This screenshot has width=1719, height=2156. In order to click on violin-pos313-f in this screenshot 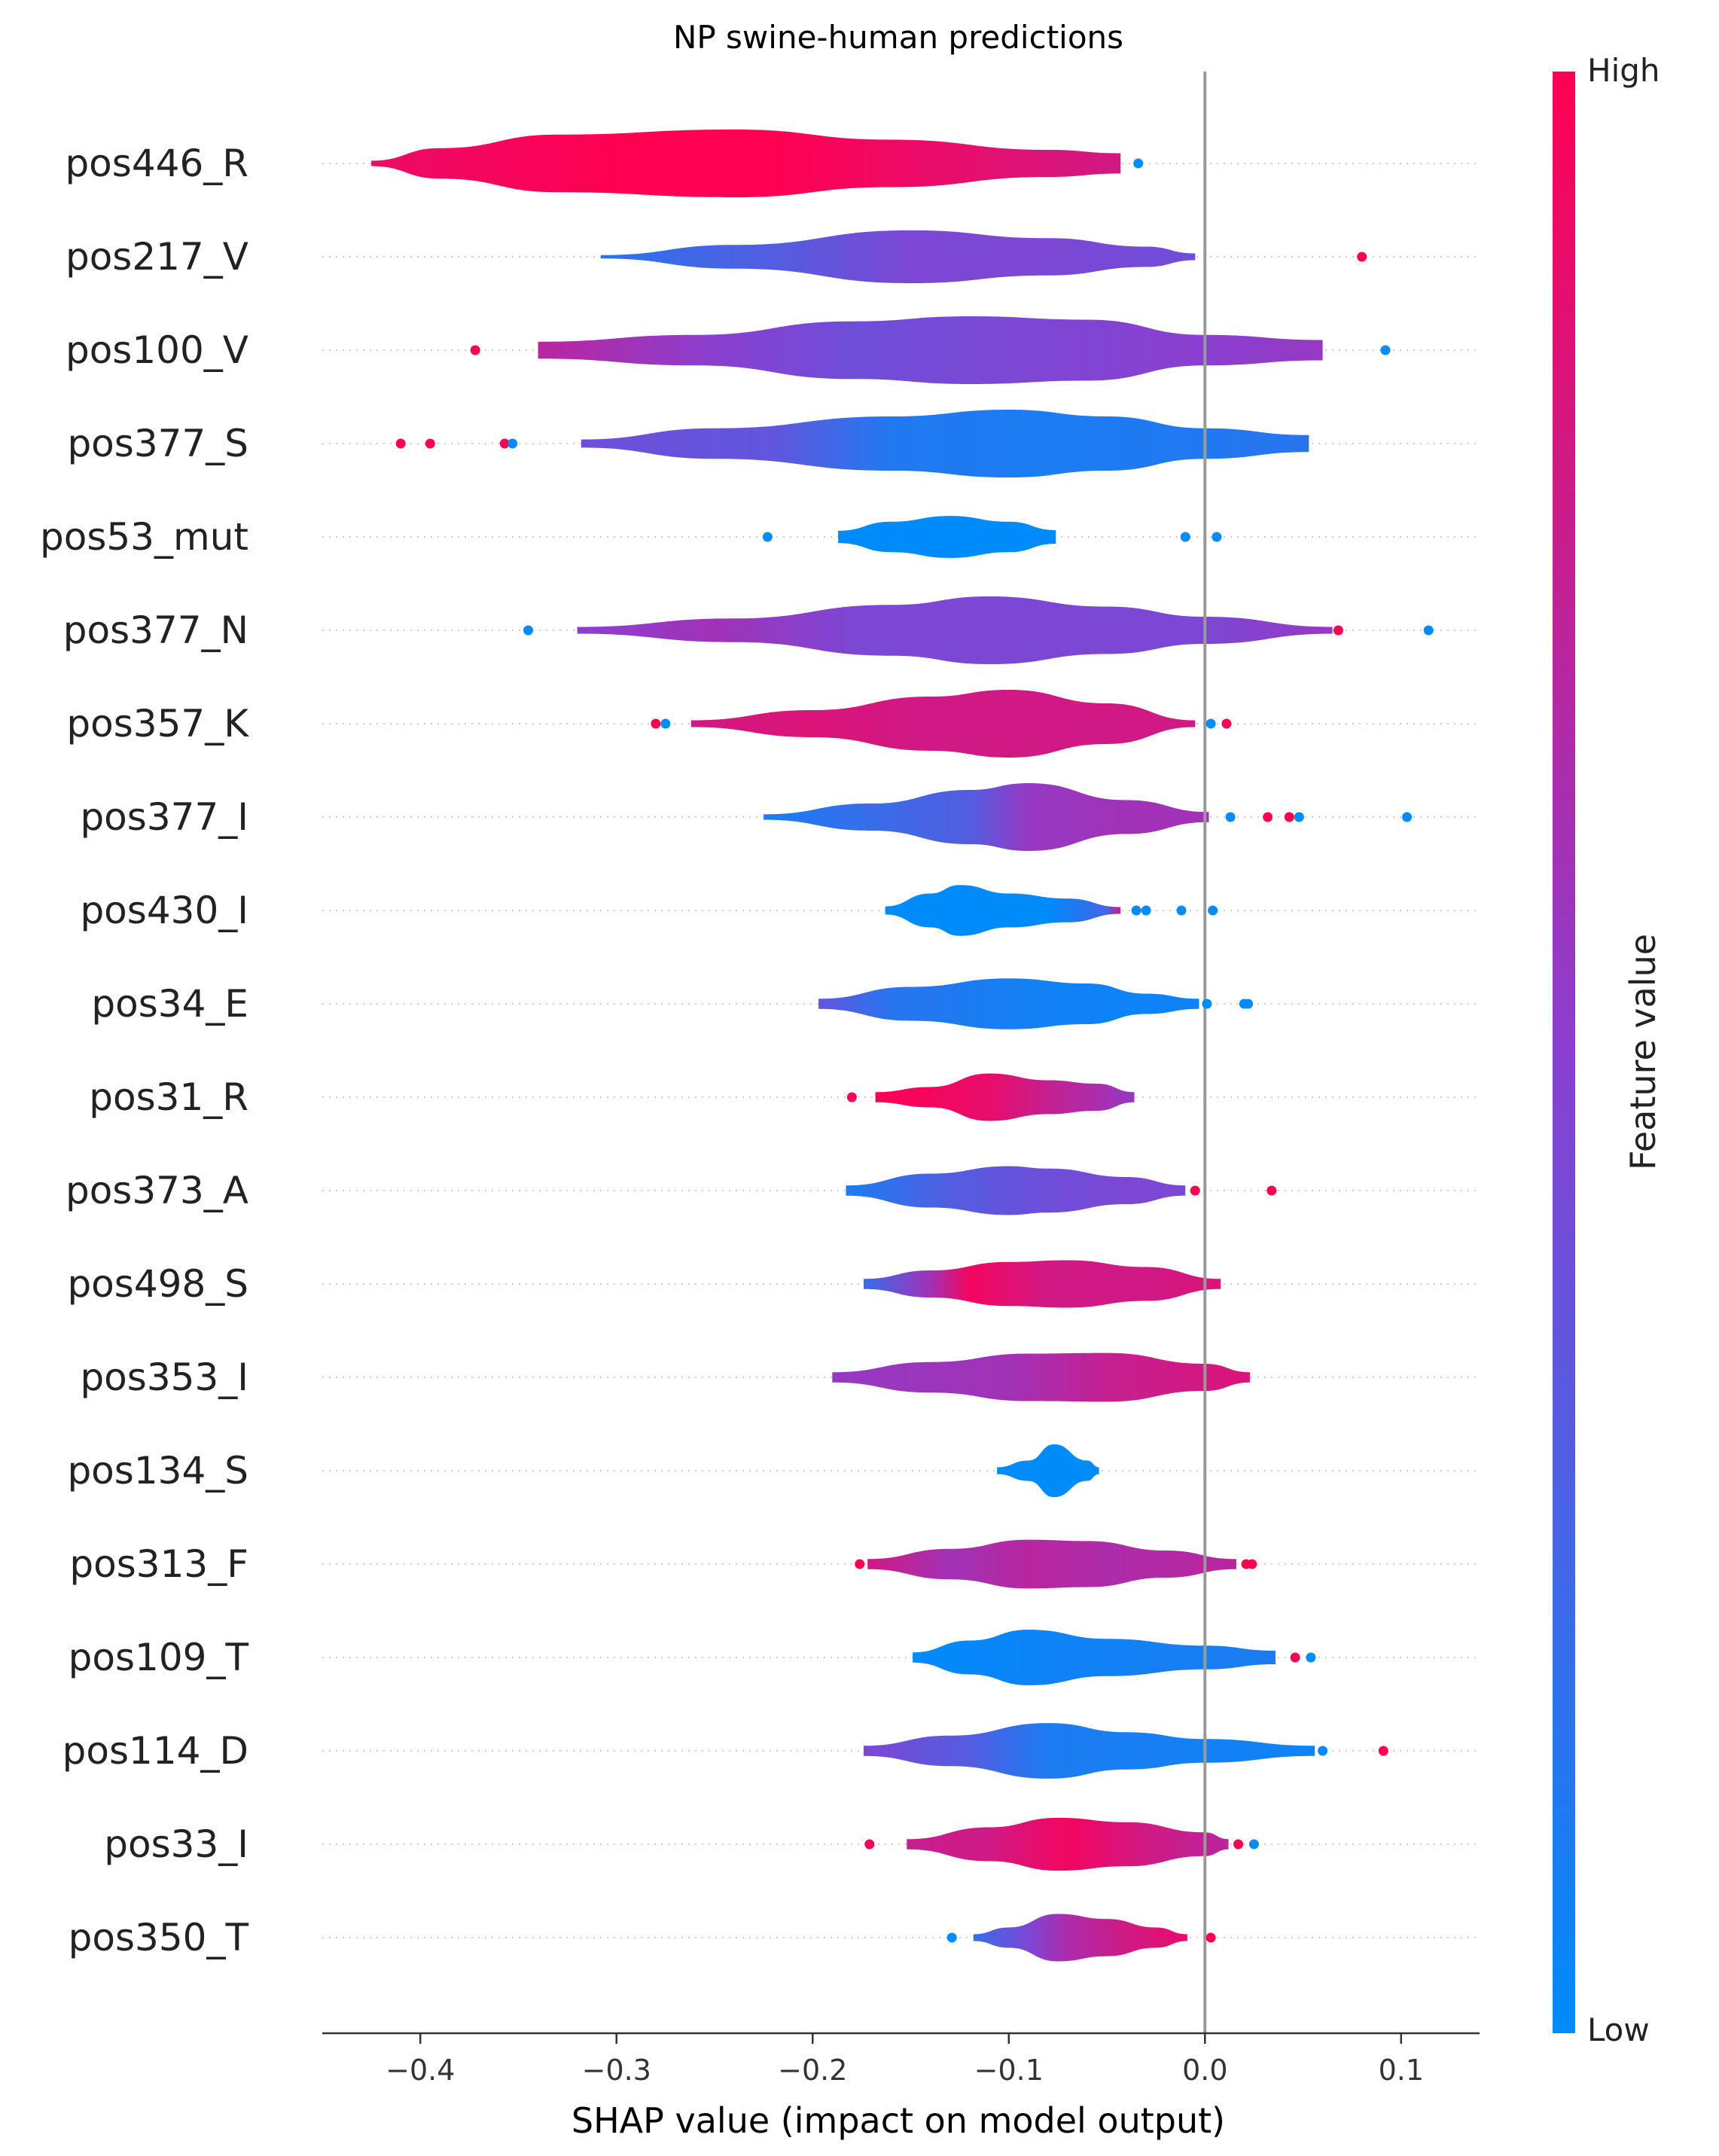, I will do `click(1051, 1564)`.